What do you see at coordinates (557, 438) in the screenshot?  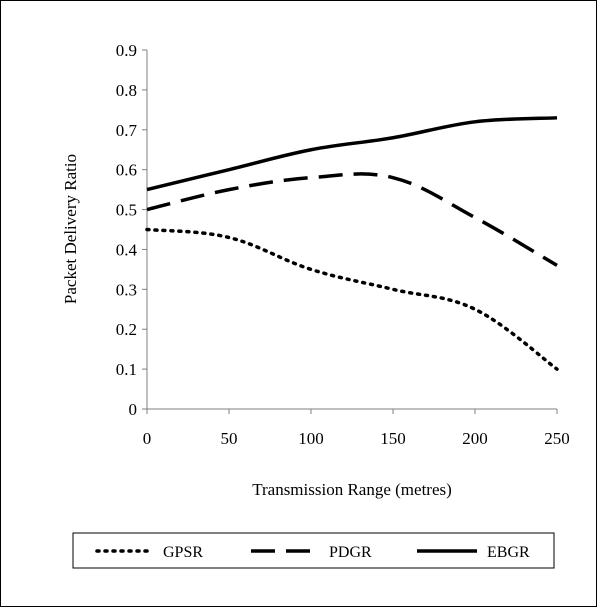 I see `x-tick-label: 250` at bounding box center [557, 438].